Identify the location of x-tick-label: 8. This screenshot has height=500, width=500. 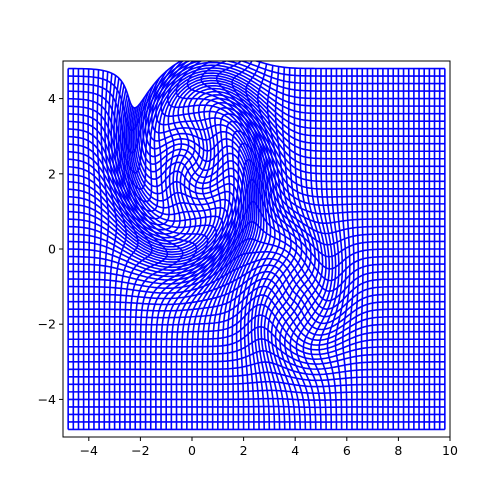
(398, 450).